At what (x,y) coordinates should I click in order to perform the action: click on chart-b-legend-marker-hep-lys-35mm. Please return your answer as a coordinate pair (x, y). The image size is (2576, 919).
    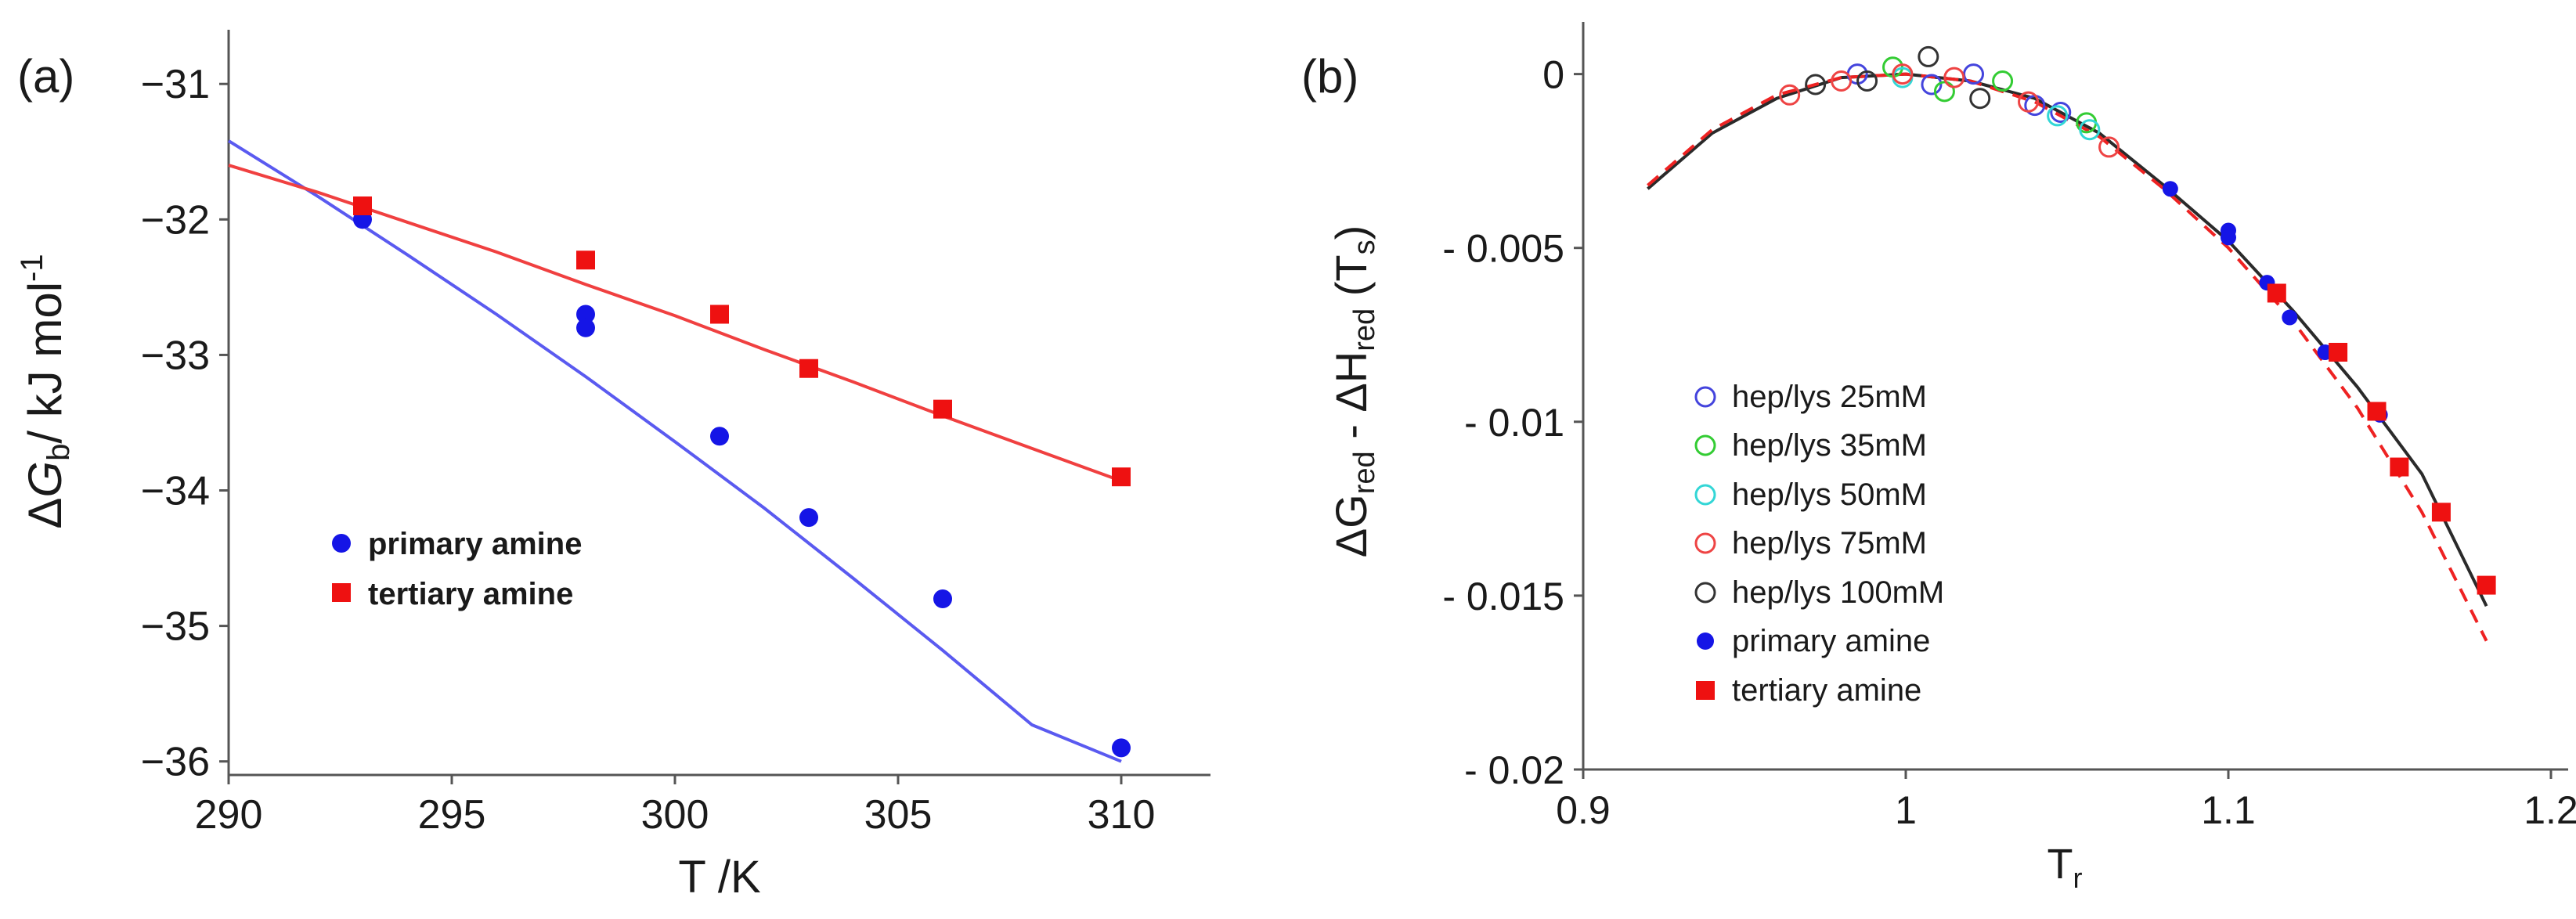
    Looking at the image, I should click on (1705, 445).